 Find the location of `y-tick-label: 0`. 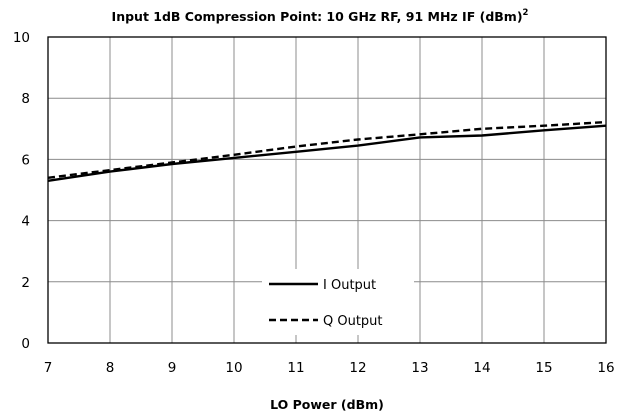

y-tick-label: 0 is located at coordinates (25, 344).